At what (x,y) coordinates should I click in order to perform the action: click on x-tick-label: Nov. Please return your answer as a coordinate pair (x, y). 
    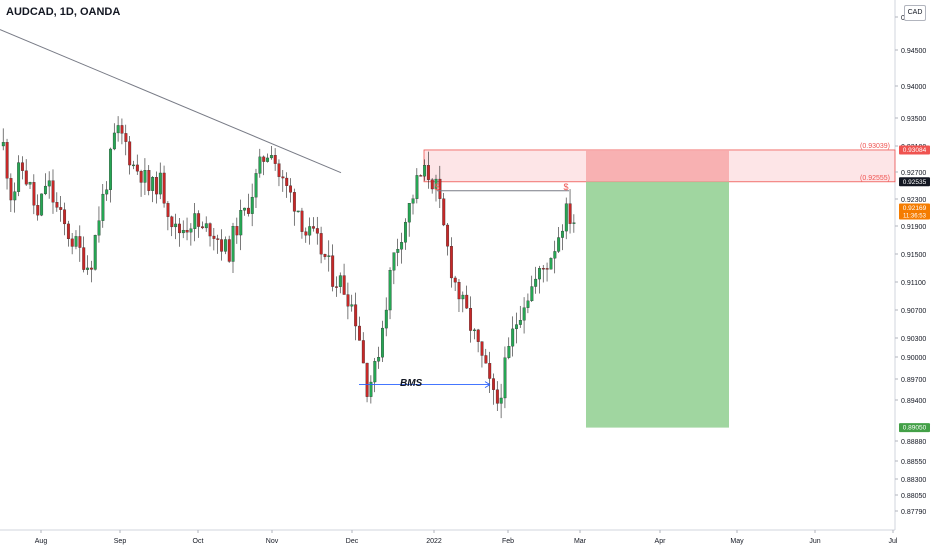
    Looking at the image, I should click on (272, 541).